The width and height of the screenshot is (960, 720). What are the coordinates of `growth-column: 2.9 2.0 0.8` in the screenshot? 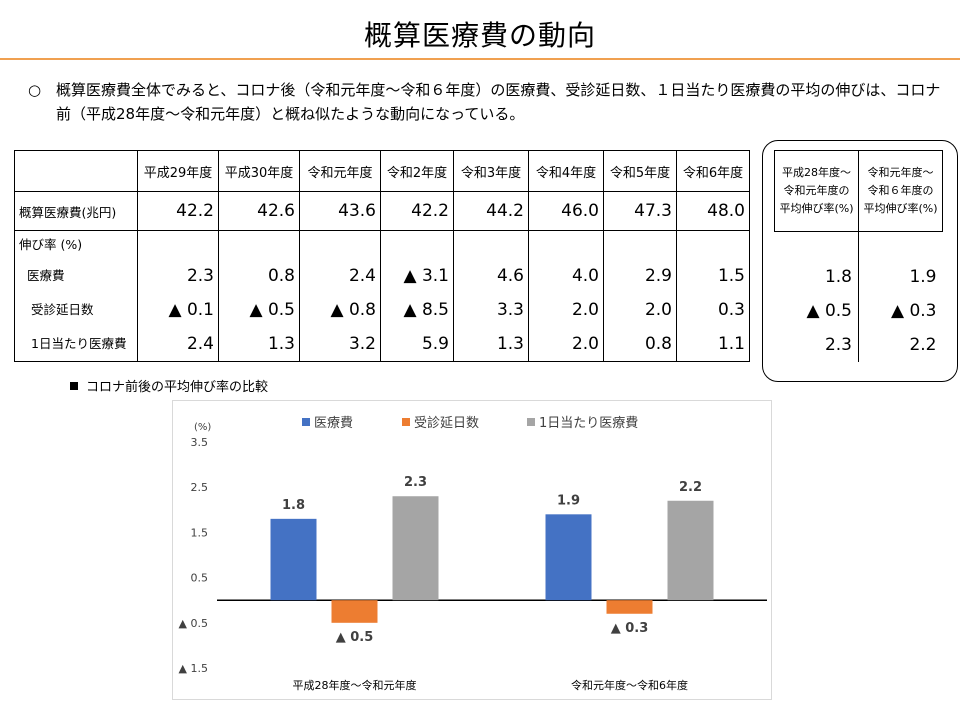 It's located at (640, 296).